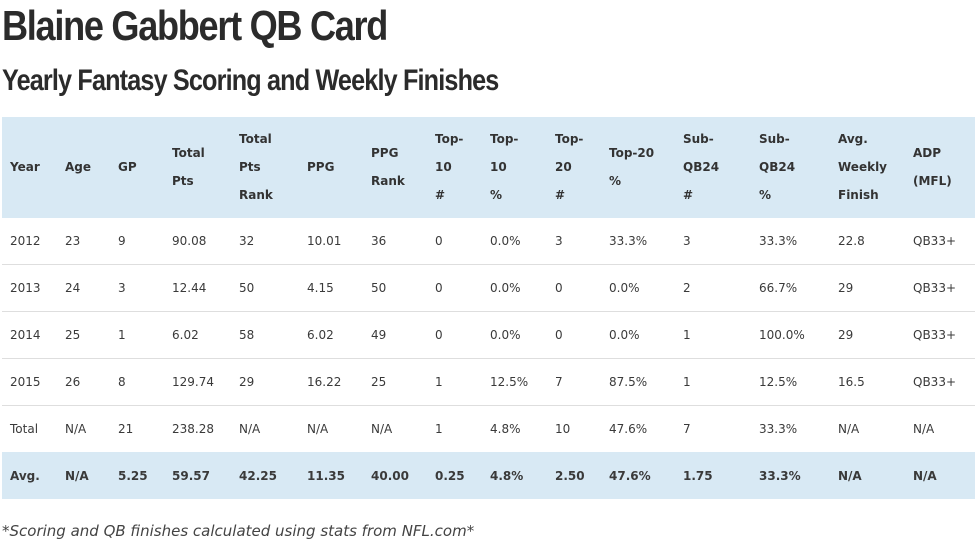 The width and height of the screenshot is (975, 550). Describe the element at coordinates (83, 334) in the screenshot. I see `table-cell: 25` at that location.